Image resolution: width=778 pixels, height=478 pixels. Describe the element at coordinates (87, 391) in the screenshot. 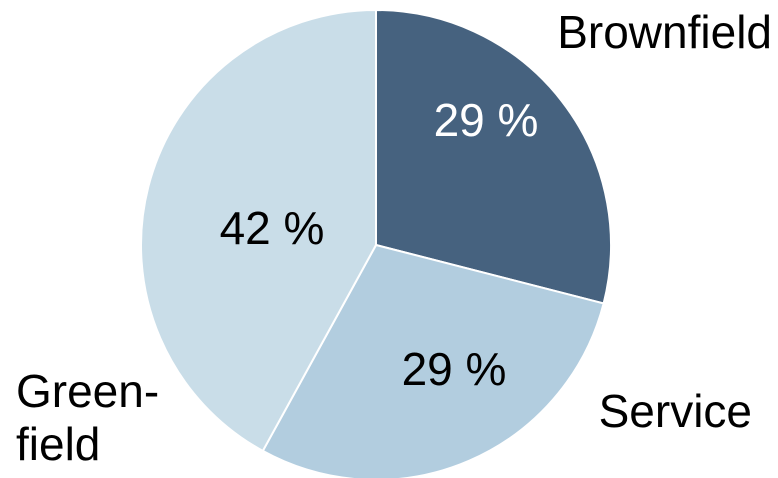

I see `slice-category-label-2-line-0: Green-` at that location.